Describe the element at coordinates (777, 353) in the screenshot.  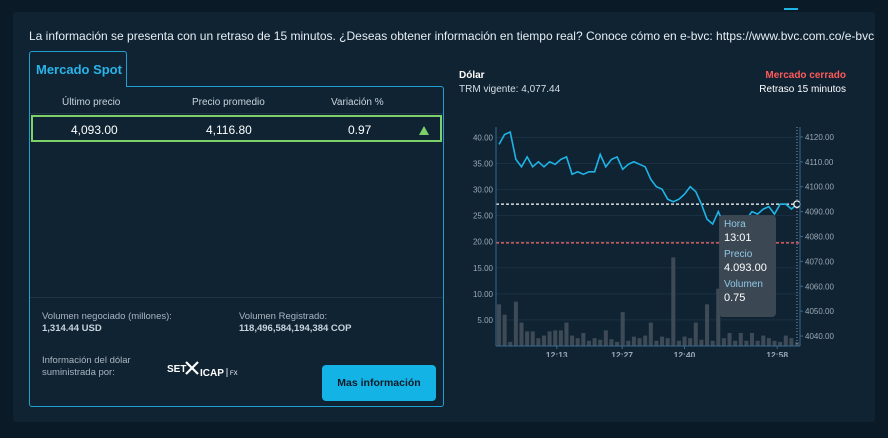
I see `time-tick-label: 12:58` at that location.